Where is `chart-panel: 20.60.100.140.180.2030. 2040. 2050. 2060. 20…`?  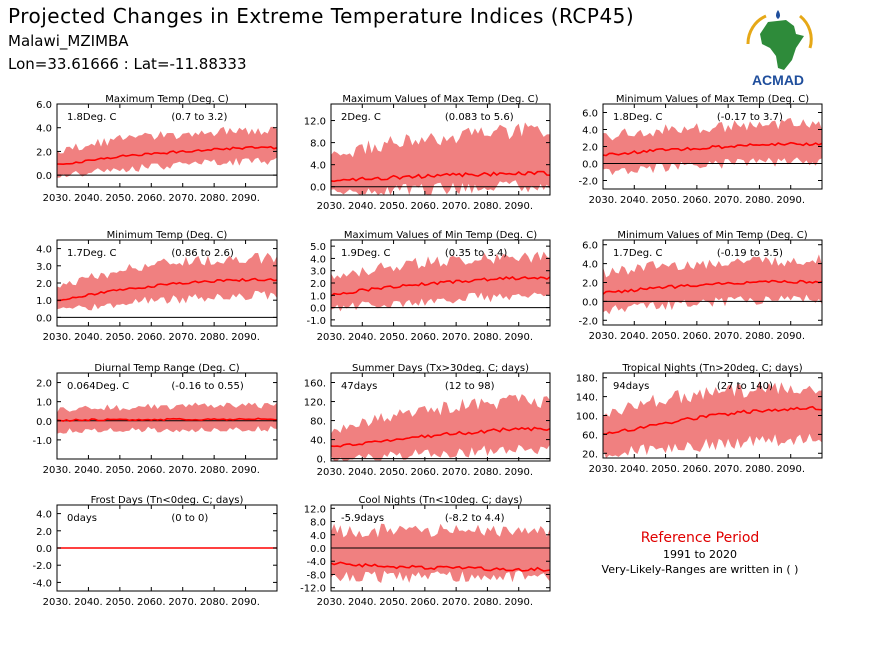
chart-panel: 20.60.100.140.180.2030. 2040. 2050. 2060. 20… is located at coordinates (699, 419).